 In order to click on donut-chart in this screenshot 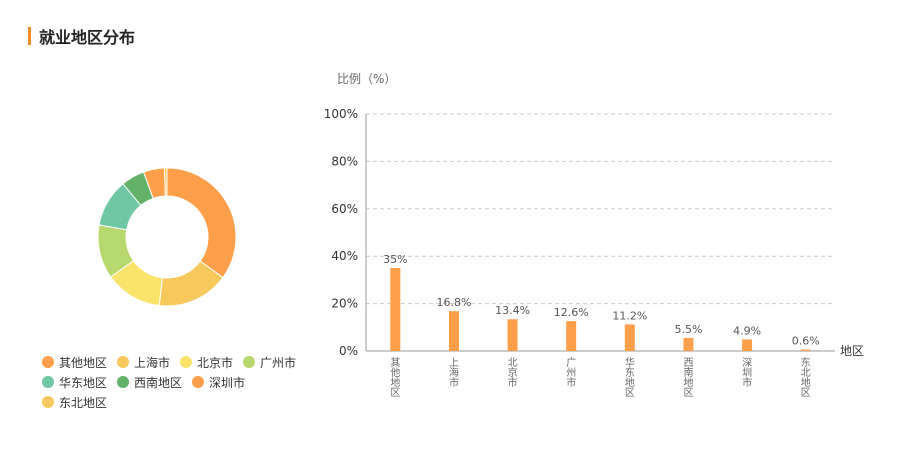, I will do `click(167, 237)`.